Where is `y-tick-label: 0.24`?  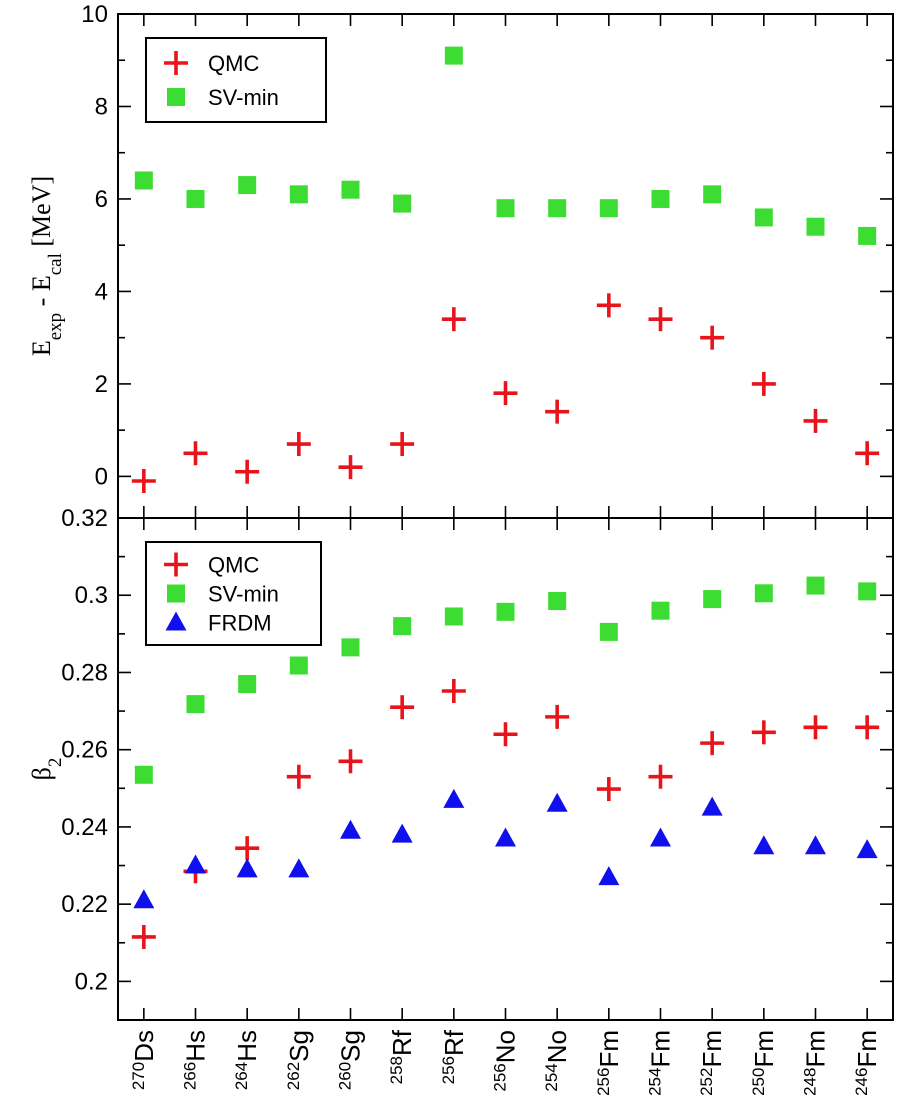 y-tick-label: 0.24 is located at coordinates (84, 827).